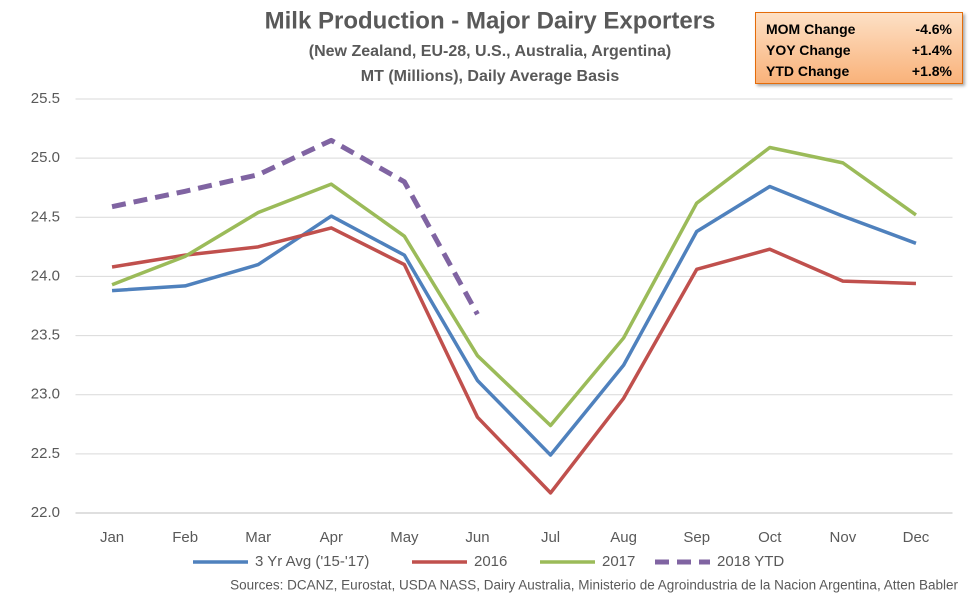  What do you see at coordinates (258, 537) in the screenshot?
I see `x-tick-label: Mar` at bounding box center [258, 537].